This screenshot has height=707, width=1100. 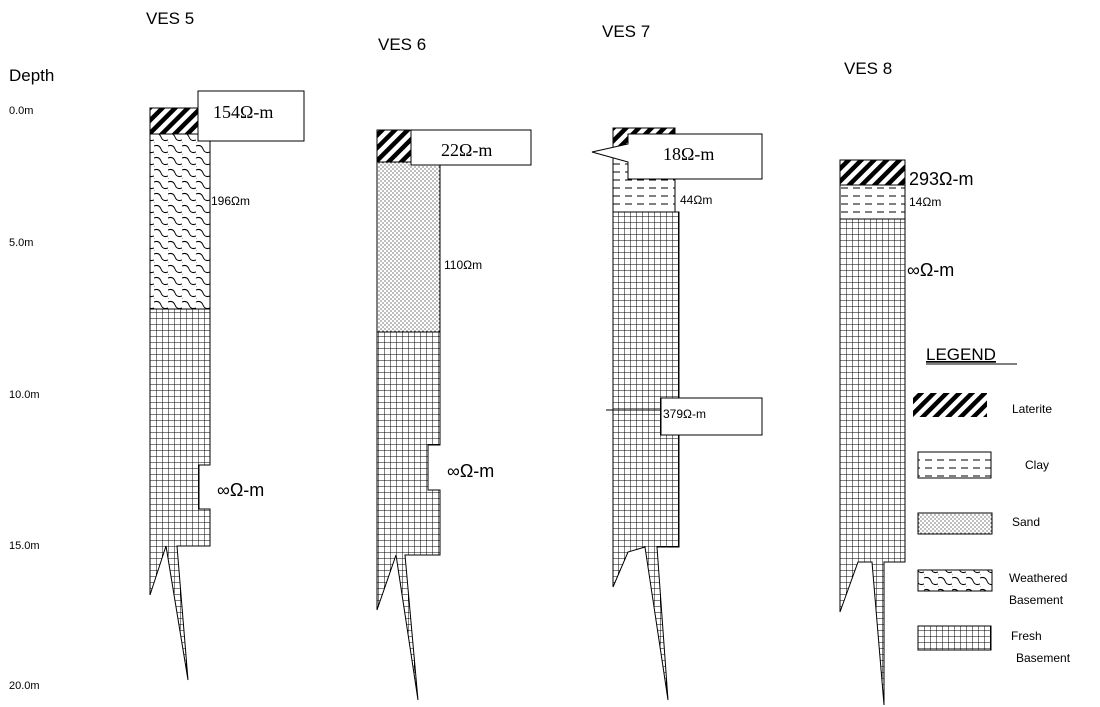 What do you see at coordinates (626, 31) in the screenshot?
I see `ves-7-title: VES 7` at bounding box center [626, 31].